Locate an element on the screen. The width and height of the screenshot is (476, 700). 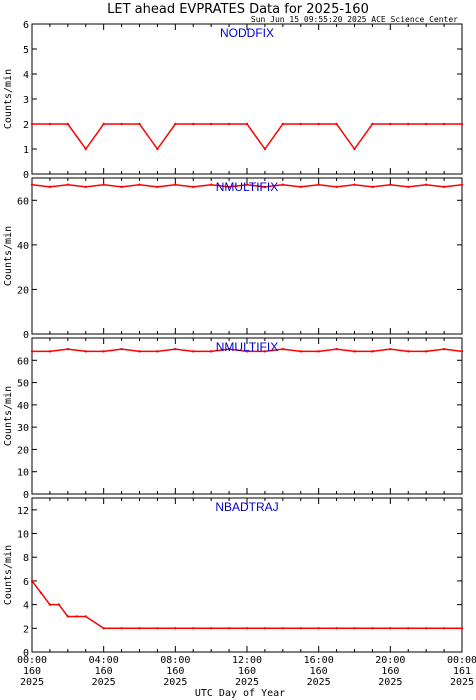
x-tick-label-time: 16:00 is located at coordinates (319, 660).